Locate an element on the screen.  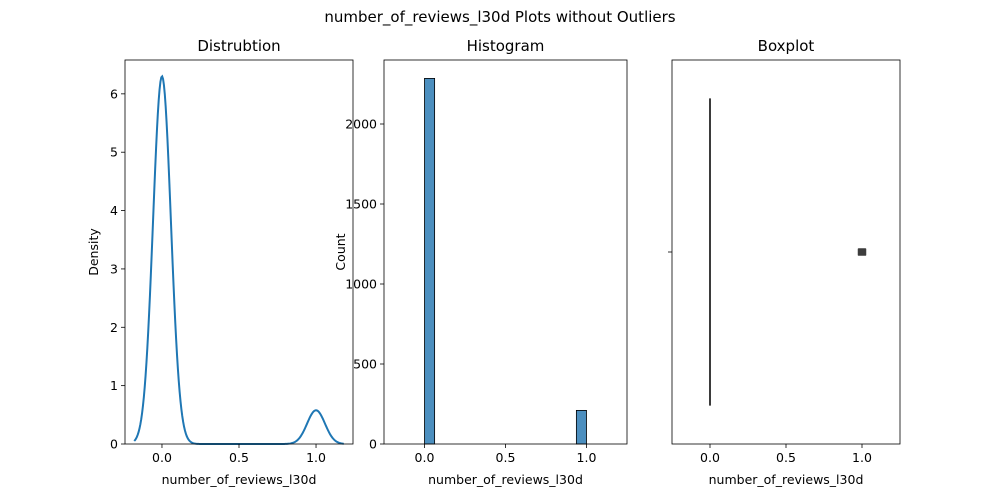
y-axis-label: Density is located at coordinates (93, 252).